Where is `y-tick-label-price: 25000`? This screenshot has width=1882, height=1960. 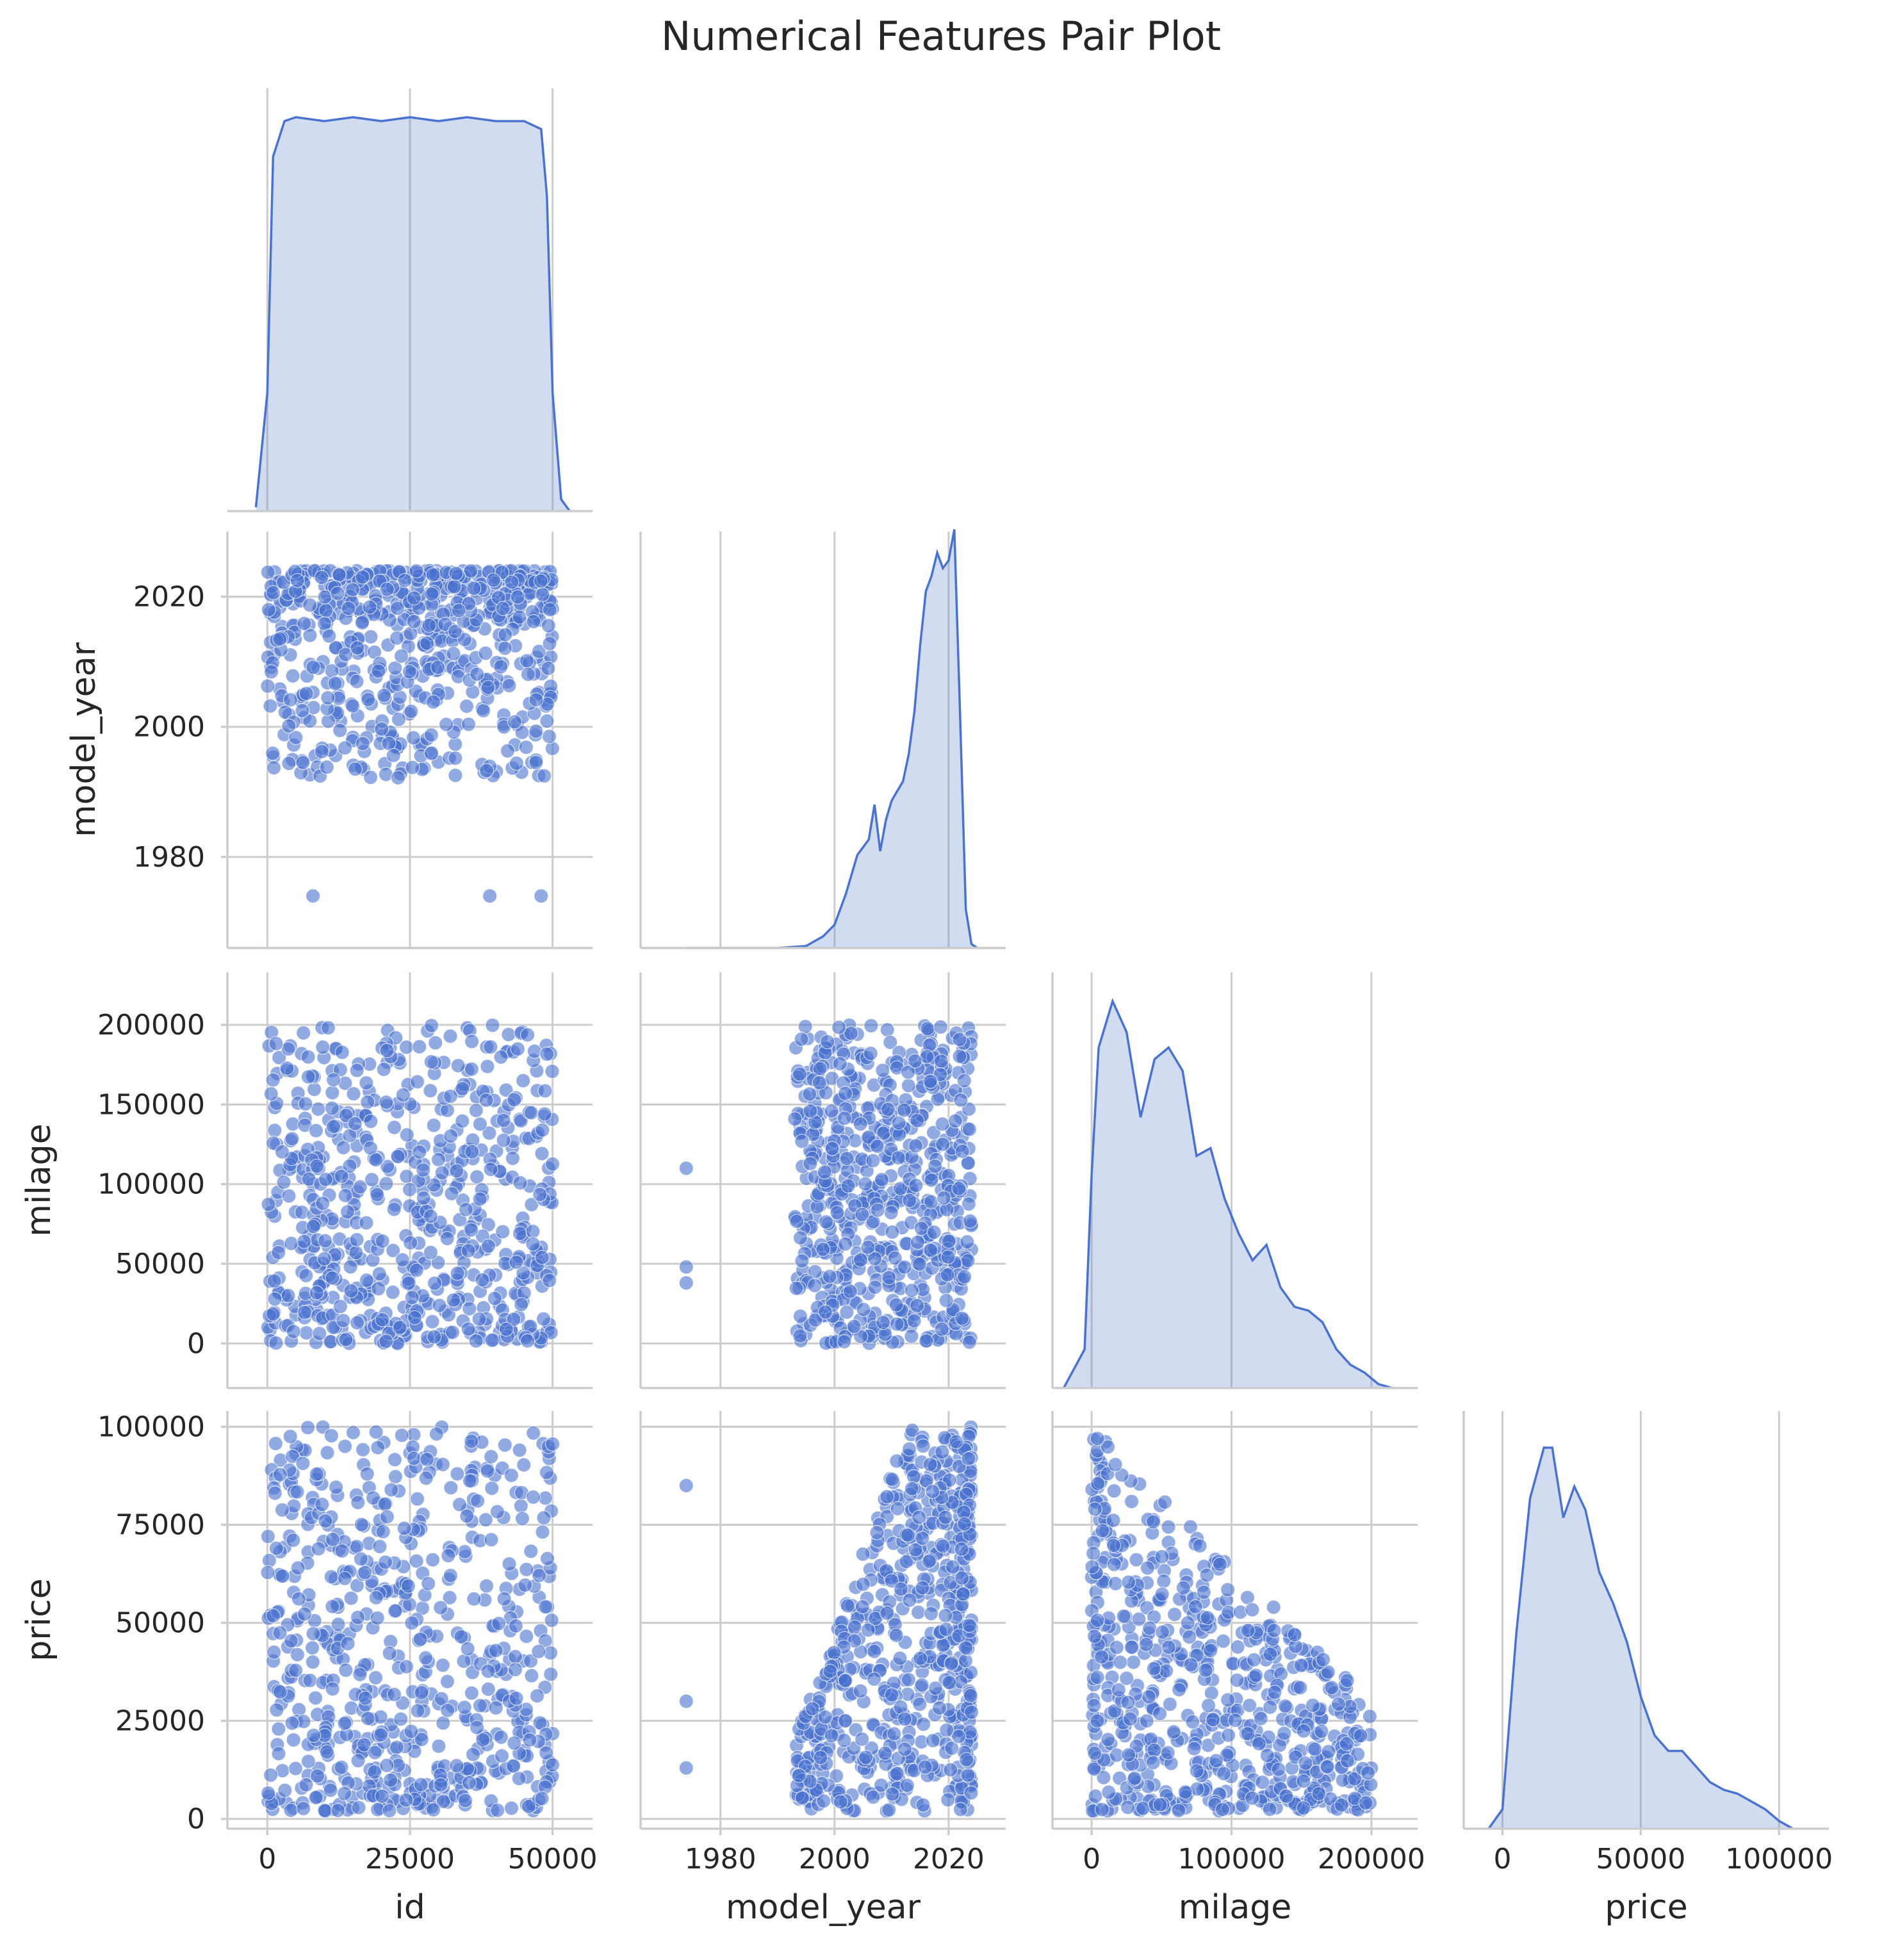
y-tick-label-price: 25000 is located at coordinates (160, 1721).